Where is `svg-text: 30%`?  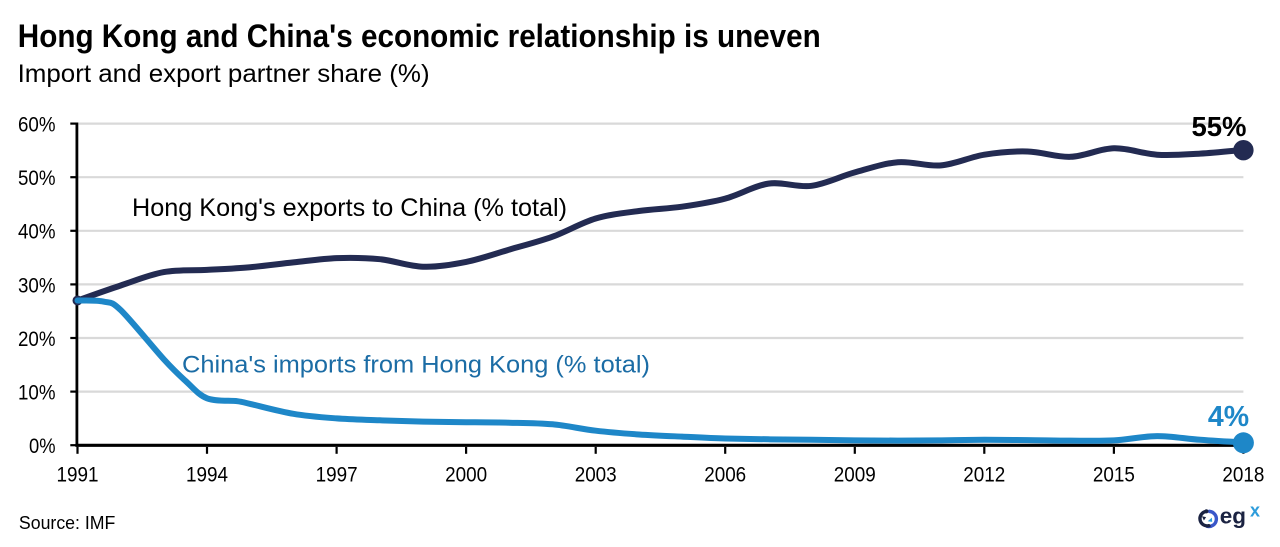 svg-text: 30% is located at coordinates (37, 284).